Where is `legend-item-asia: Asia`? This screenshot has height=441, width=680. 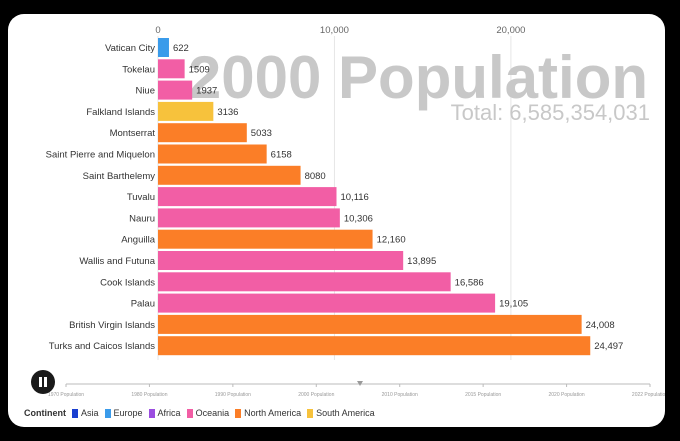
legend-item-asia: Asia is located at coordinates (85, 413).